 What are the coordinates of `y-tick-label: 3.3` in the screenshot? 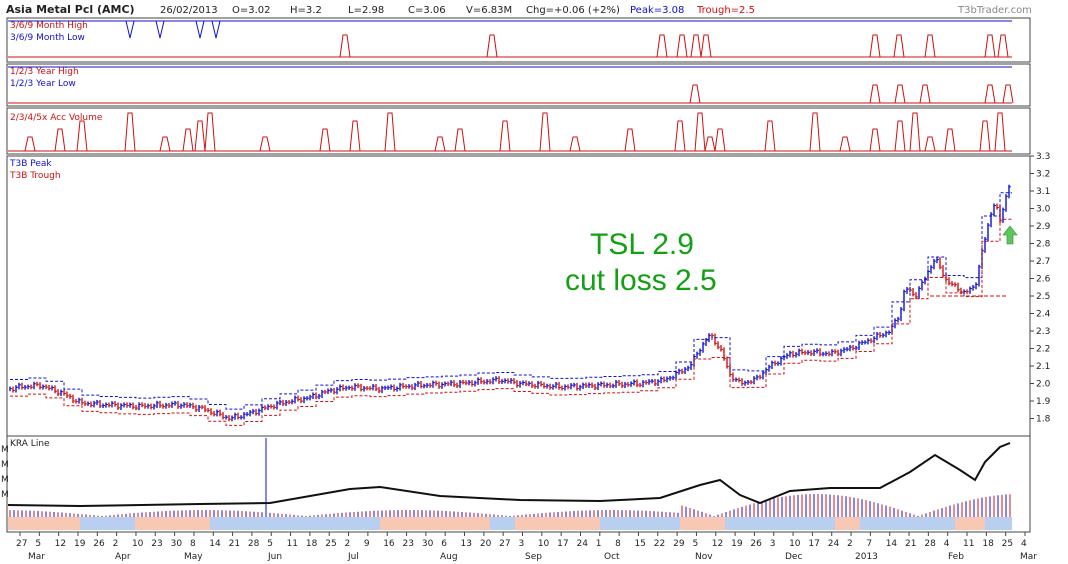 It's located at (1043, 157).